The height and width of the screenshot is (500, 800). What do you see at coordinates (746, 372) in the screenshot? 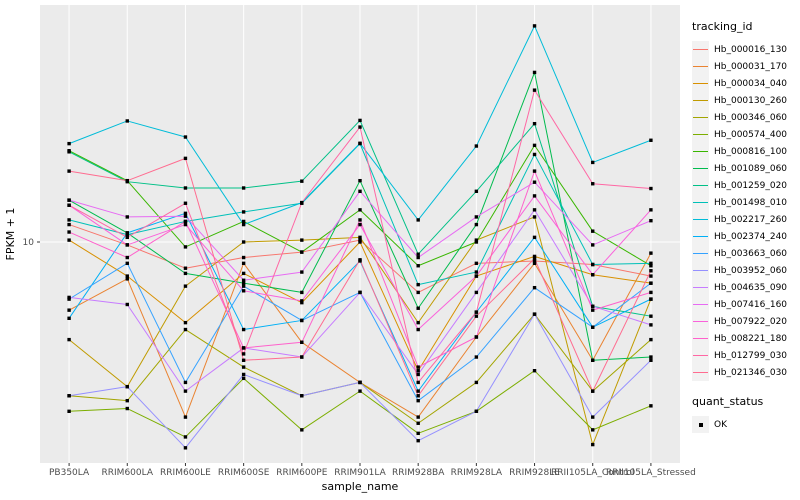
I see `legend-item-Hb_021346_030: Hb_021346_030` at bounding box center [746, 372].